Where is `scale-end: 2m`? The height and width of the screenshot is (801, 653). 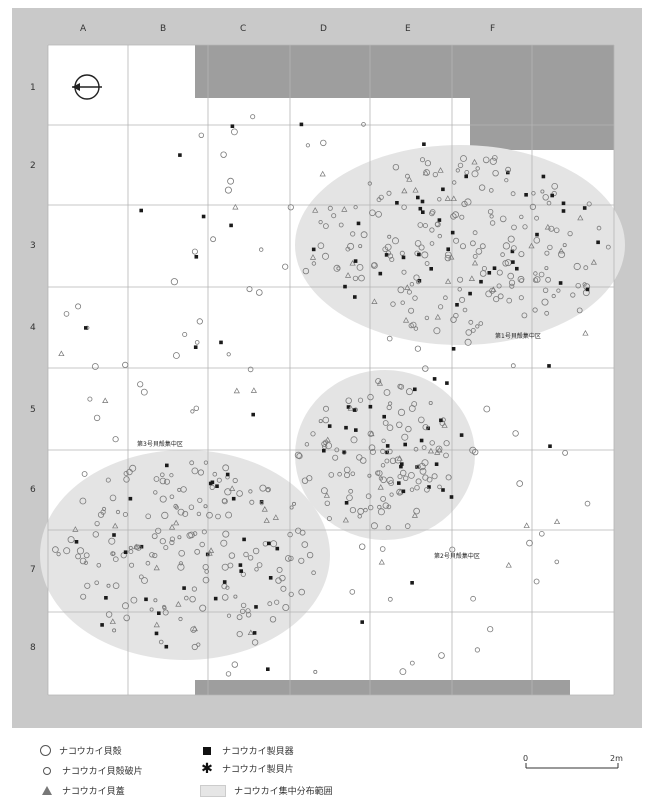 scale-end: 2m is located at coordinates (616, 758).